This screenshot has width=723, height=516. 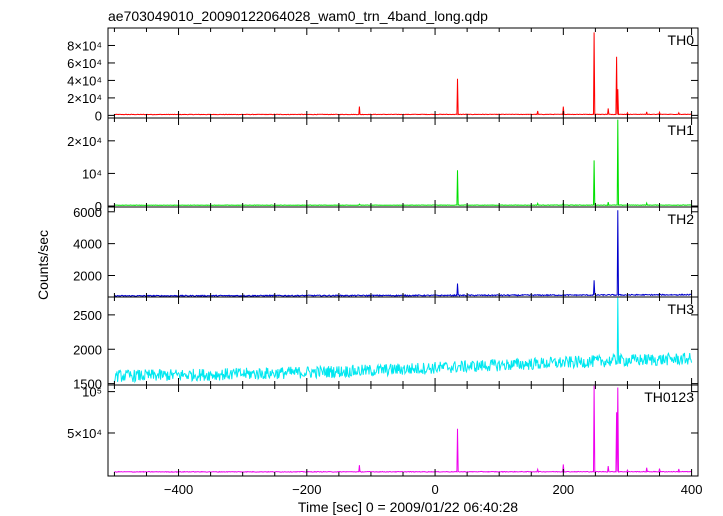 I want to click on x-axis-label: Time [sec] 0 = 2009/01/22 06:40:28, so click(x=408, y=507).